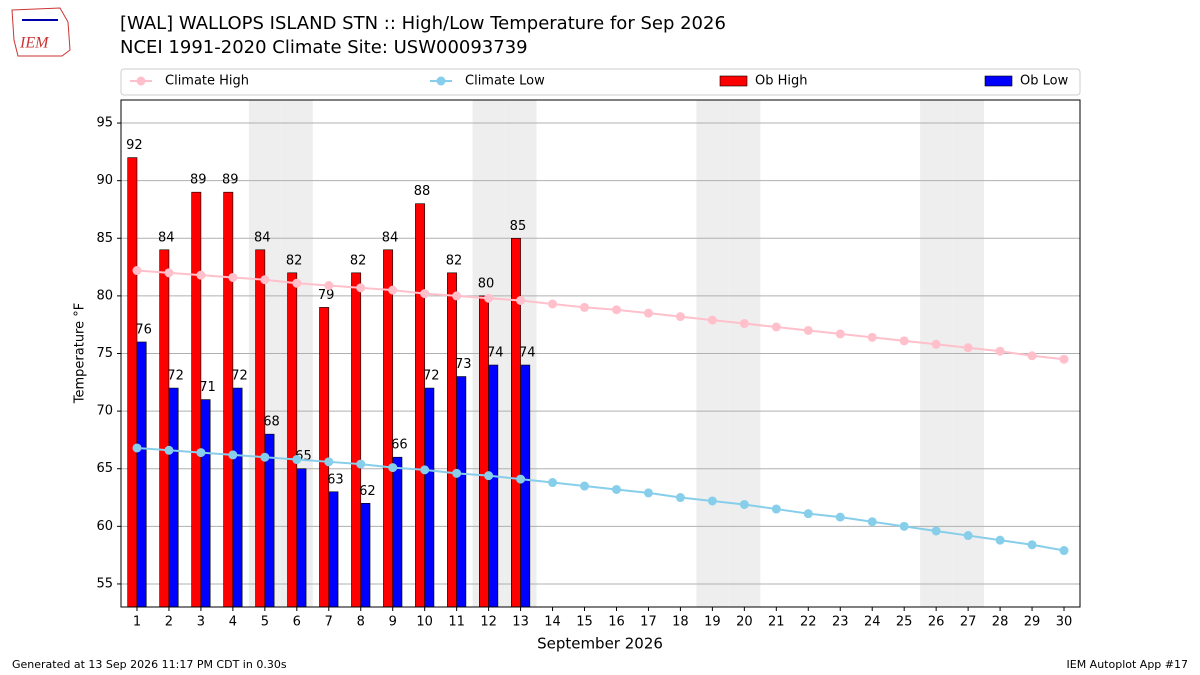  What do you see at coordinates (134, 145) in the screenshot?
I see `bar-label: 92` at bounding box center [134, 145].